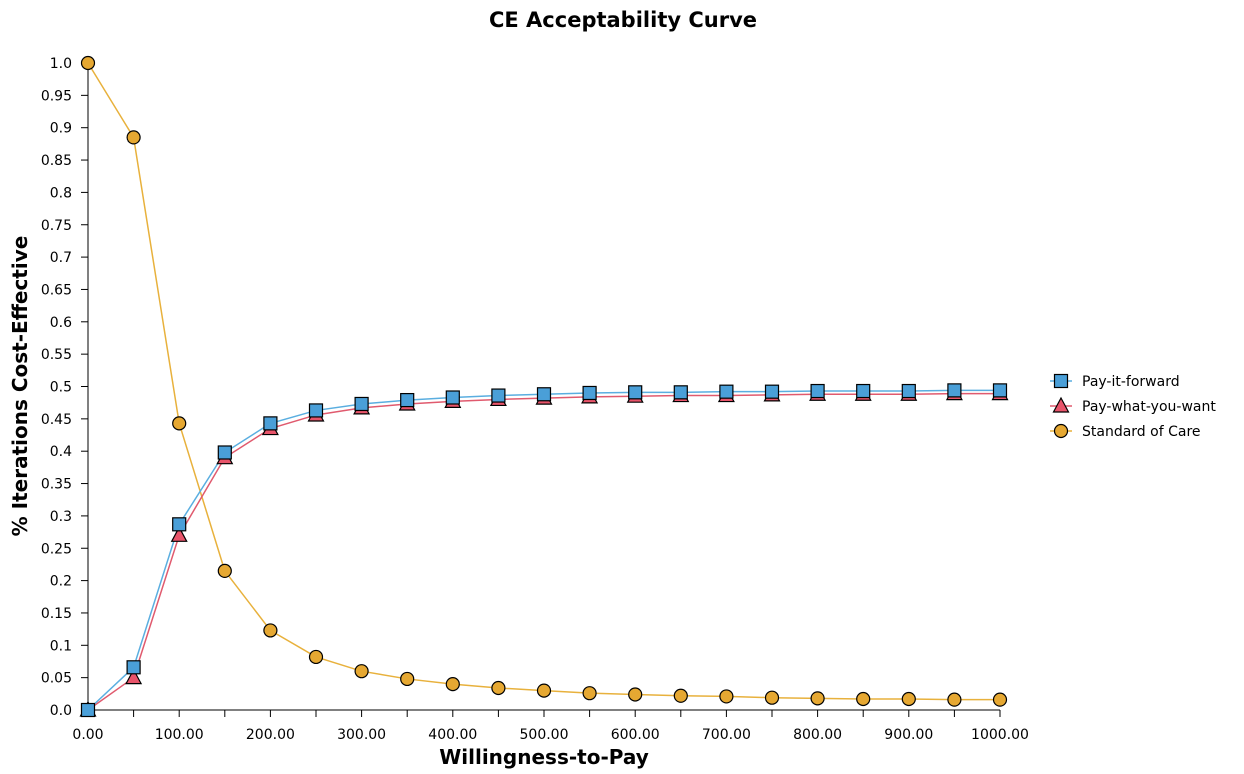 The width and height of the screenshot is (1244, 774). Describe the element at coordinates (56, 549) in the screenshot. I see `y-tick-label: 0.25` at that location.